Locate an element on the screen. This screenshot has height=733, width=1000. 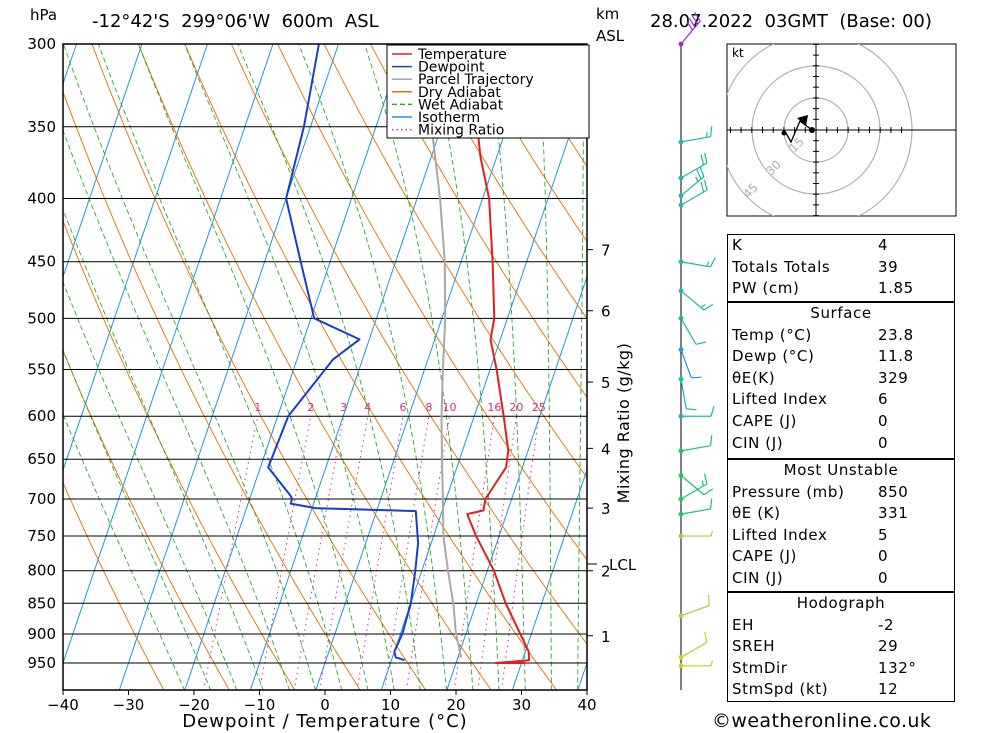
km-unit-label: km is located at coordinates (607, 14).